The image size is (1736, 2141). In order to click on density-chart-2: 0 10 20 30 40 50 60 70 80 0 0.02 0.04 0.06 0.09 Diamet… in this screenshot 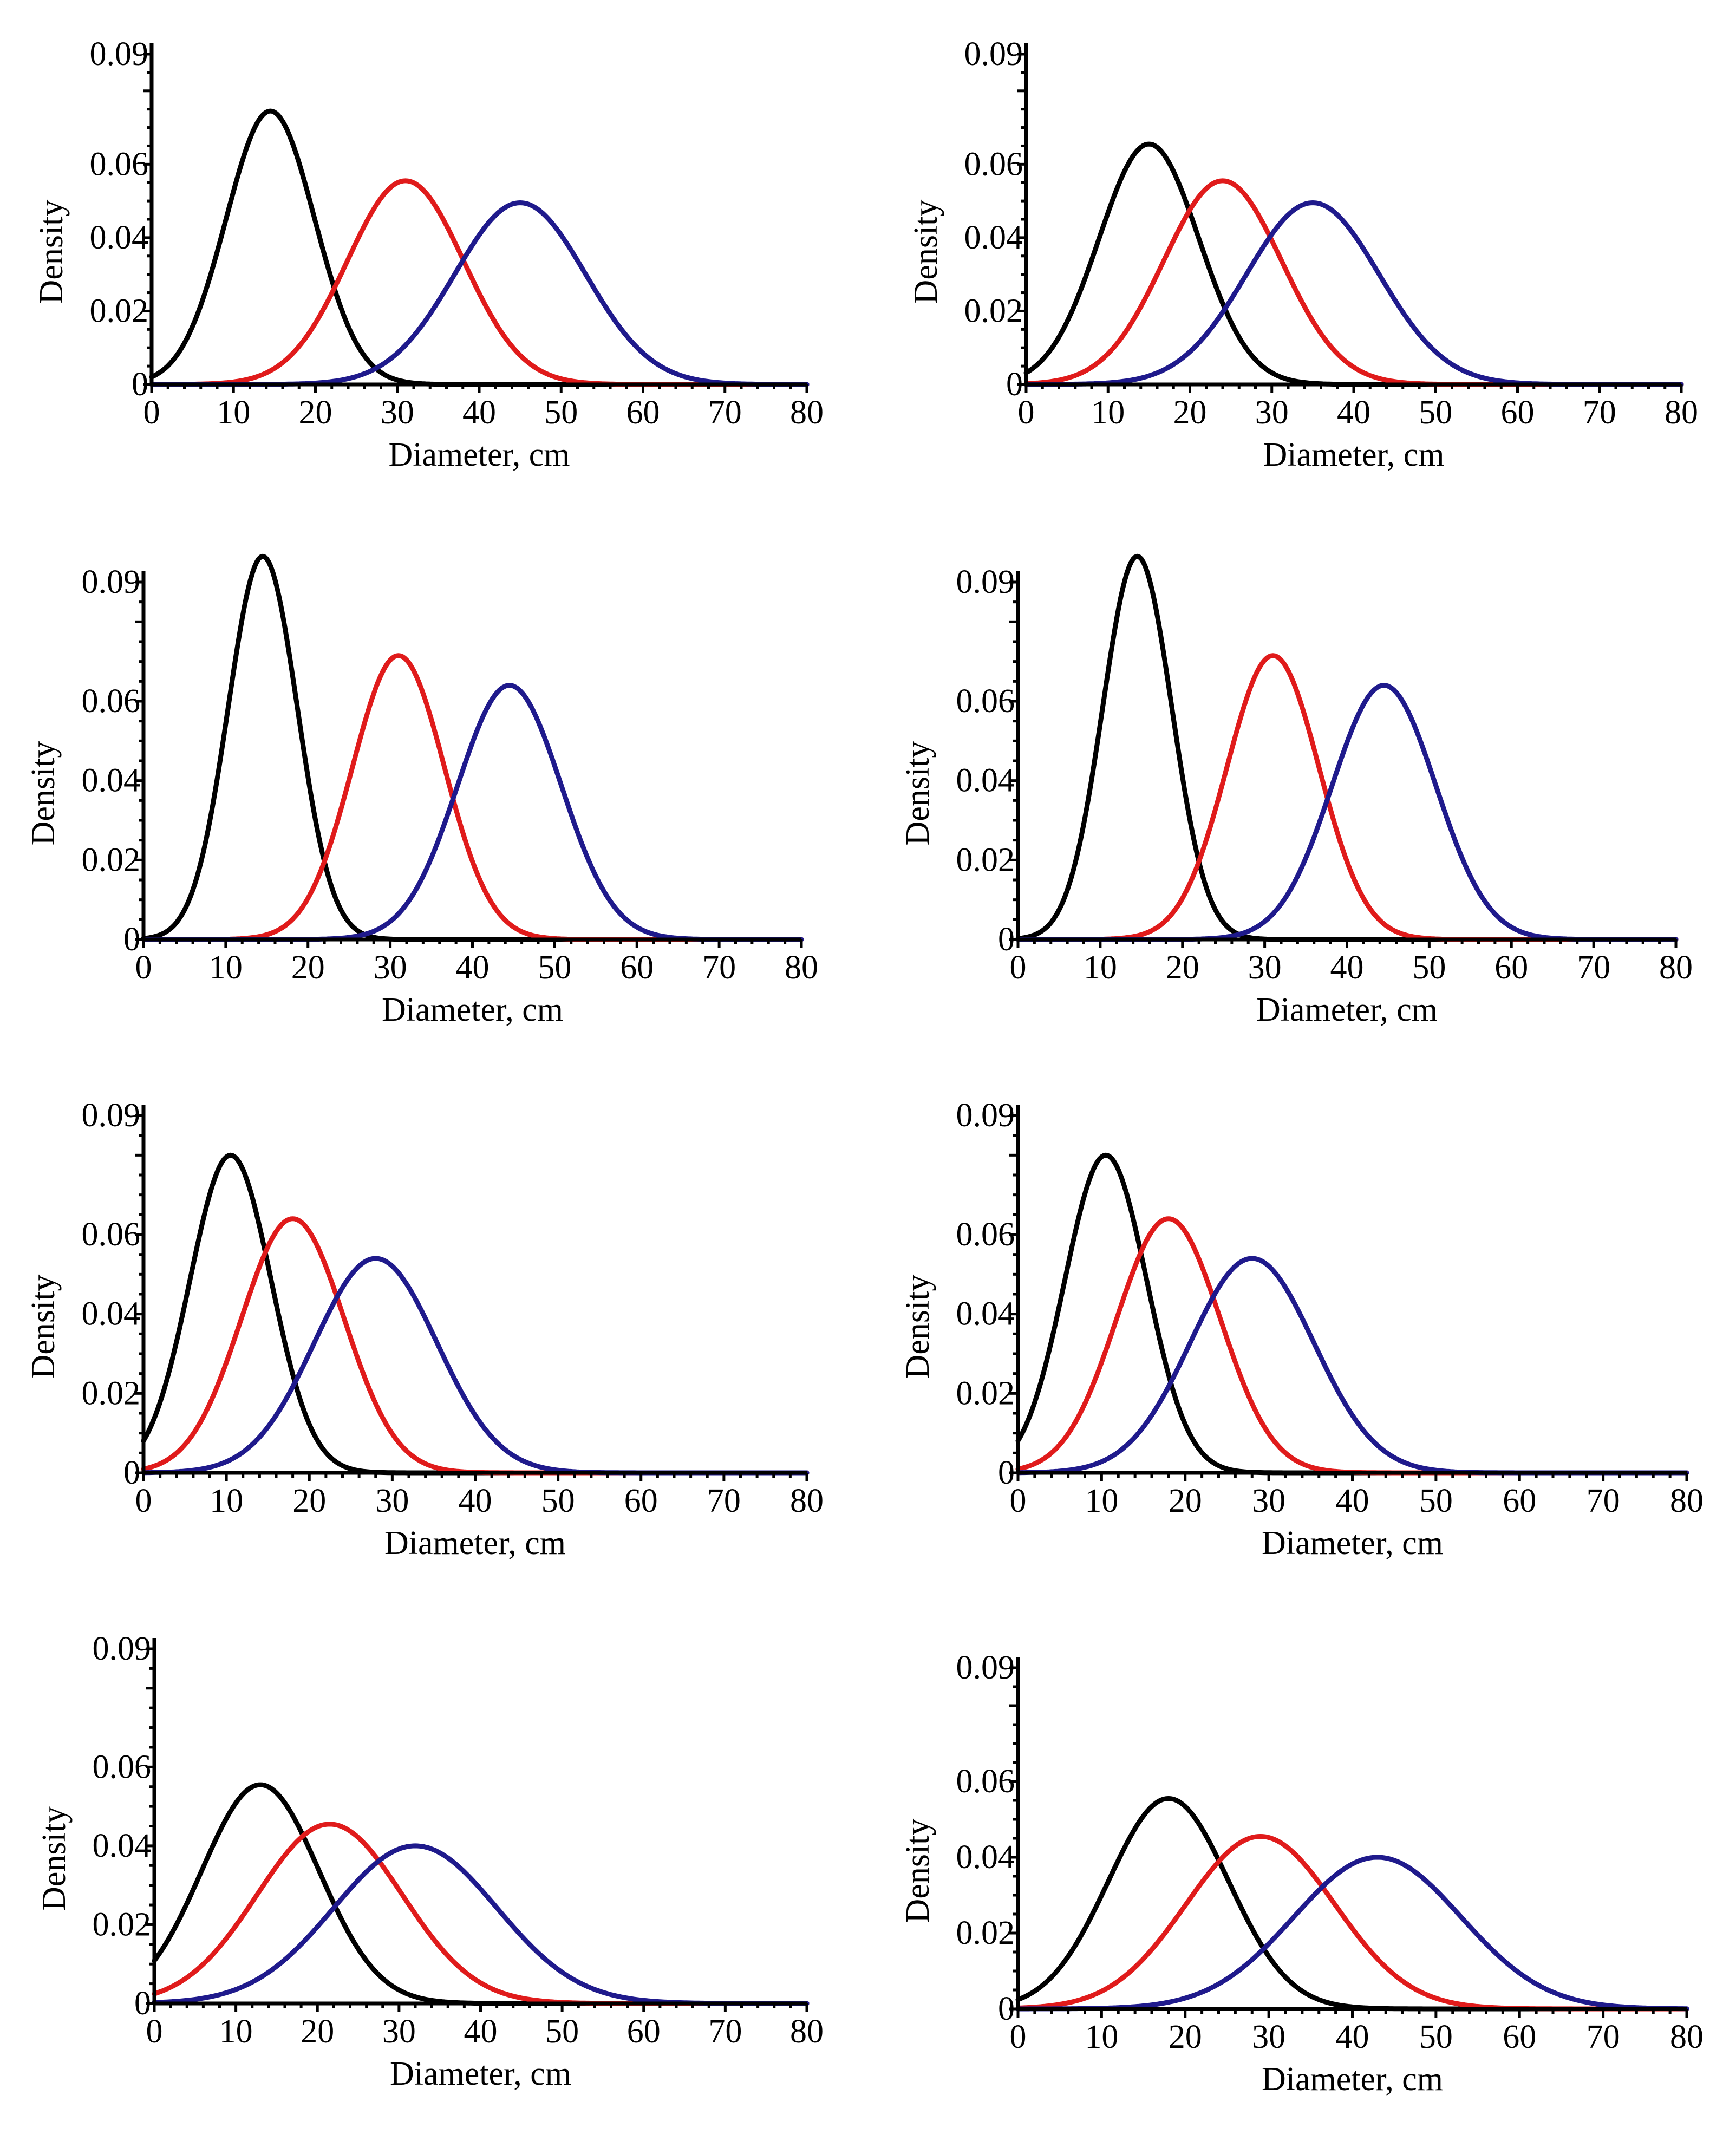, I will do `click(1303, 254)`.